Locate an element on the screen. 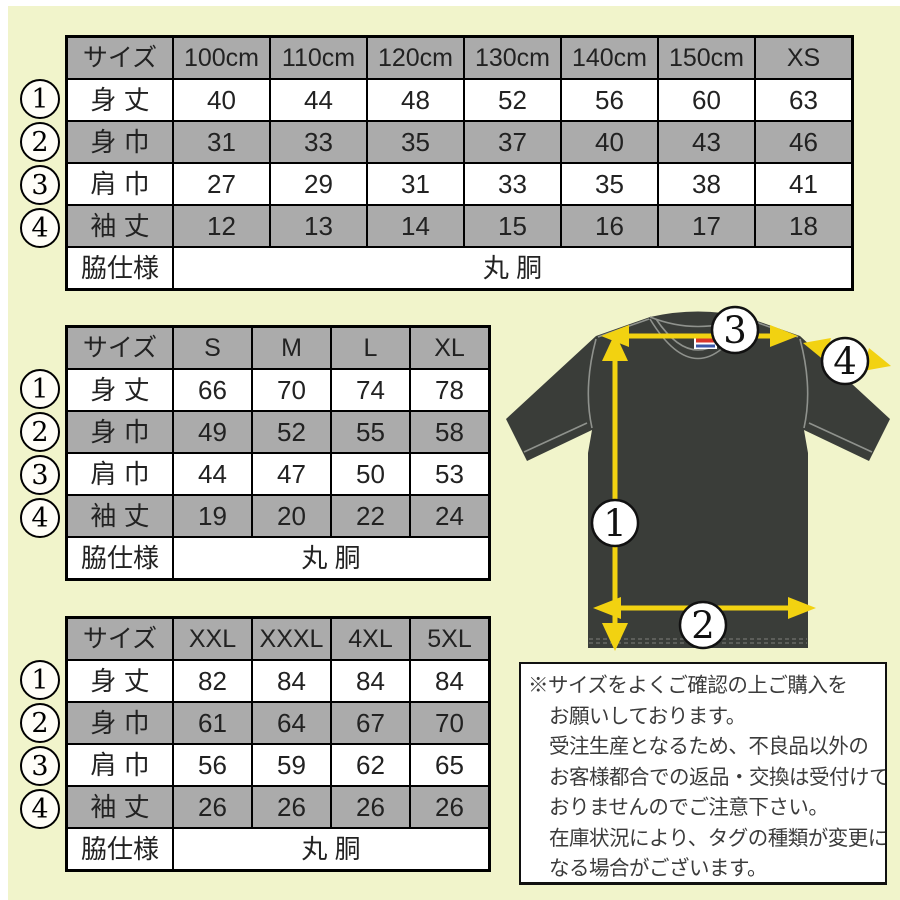 Image resolution: width=900 pixels, height=900 pixels. measure-cell: 19 is located at coordinates (212, 516).